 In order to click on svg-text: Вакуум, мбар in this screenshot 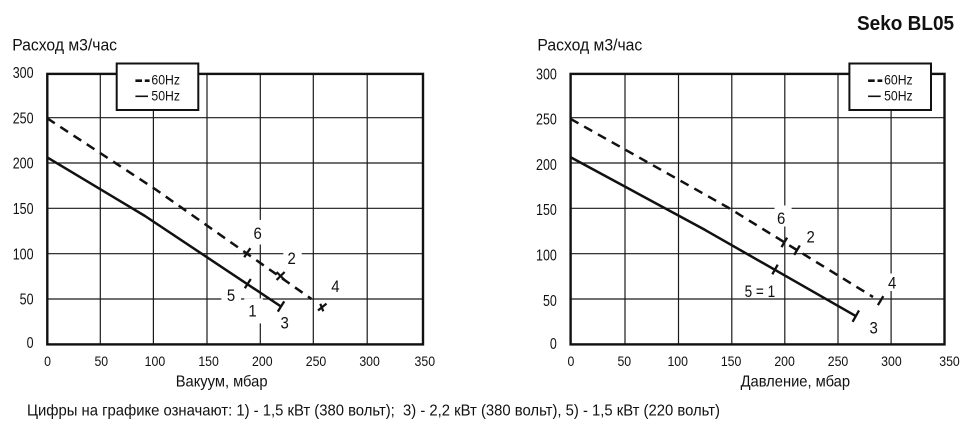, I will do `click(222, 382)`.